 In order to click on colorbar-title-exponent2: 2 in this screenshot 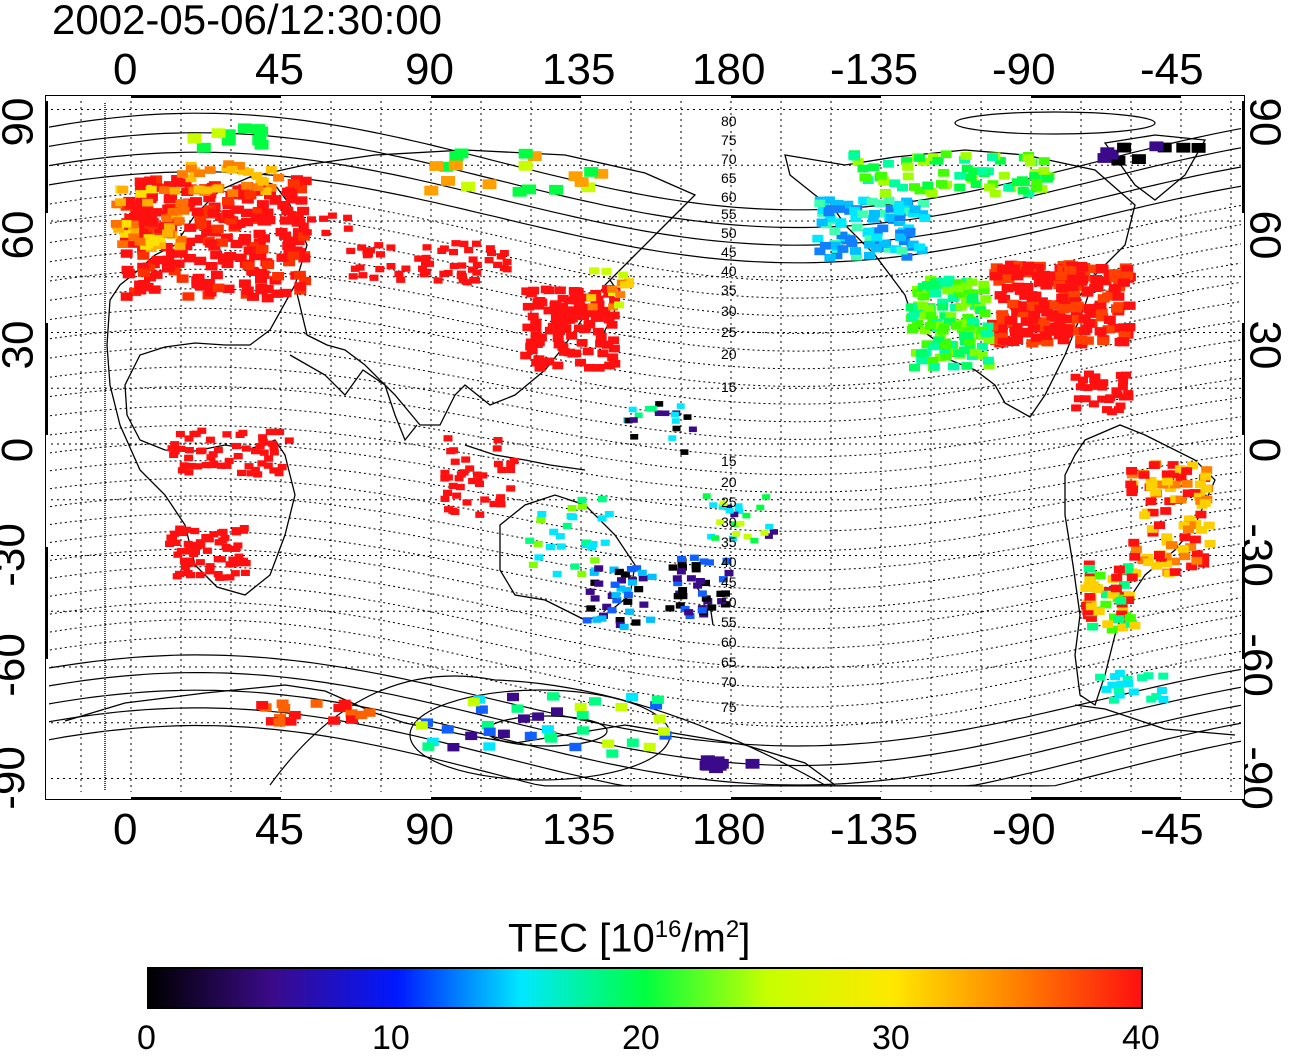, I will do `click(732, 929)`.